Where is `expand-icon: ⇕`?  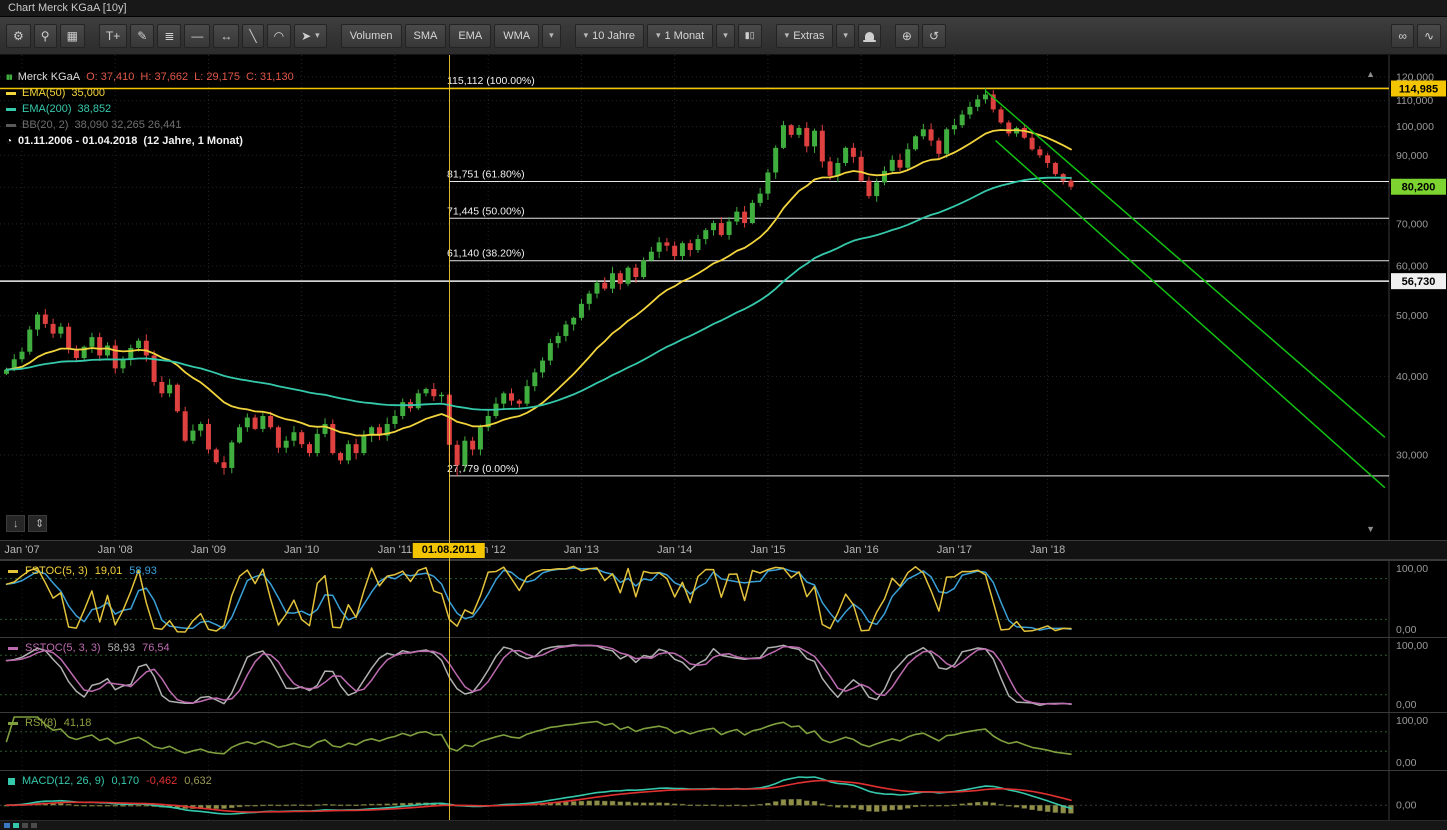
expand-icon: ⇕ is located at coordinates (40, 524).